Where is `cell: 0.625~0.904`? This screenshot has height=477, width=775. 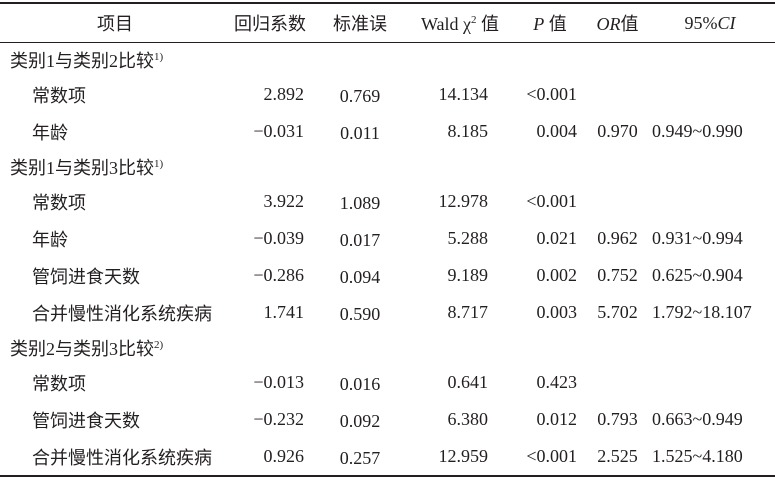 cell: 0.625~0.904 is located at coordinates (710, 275).